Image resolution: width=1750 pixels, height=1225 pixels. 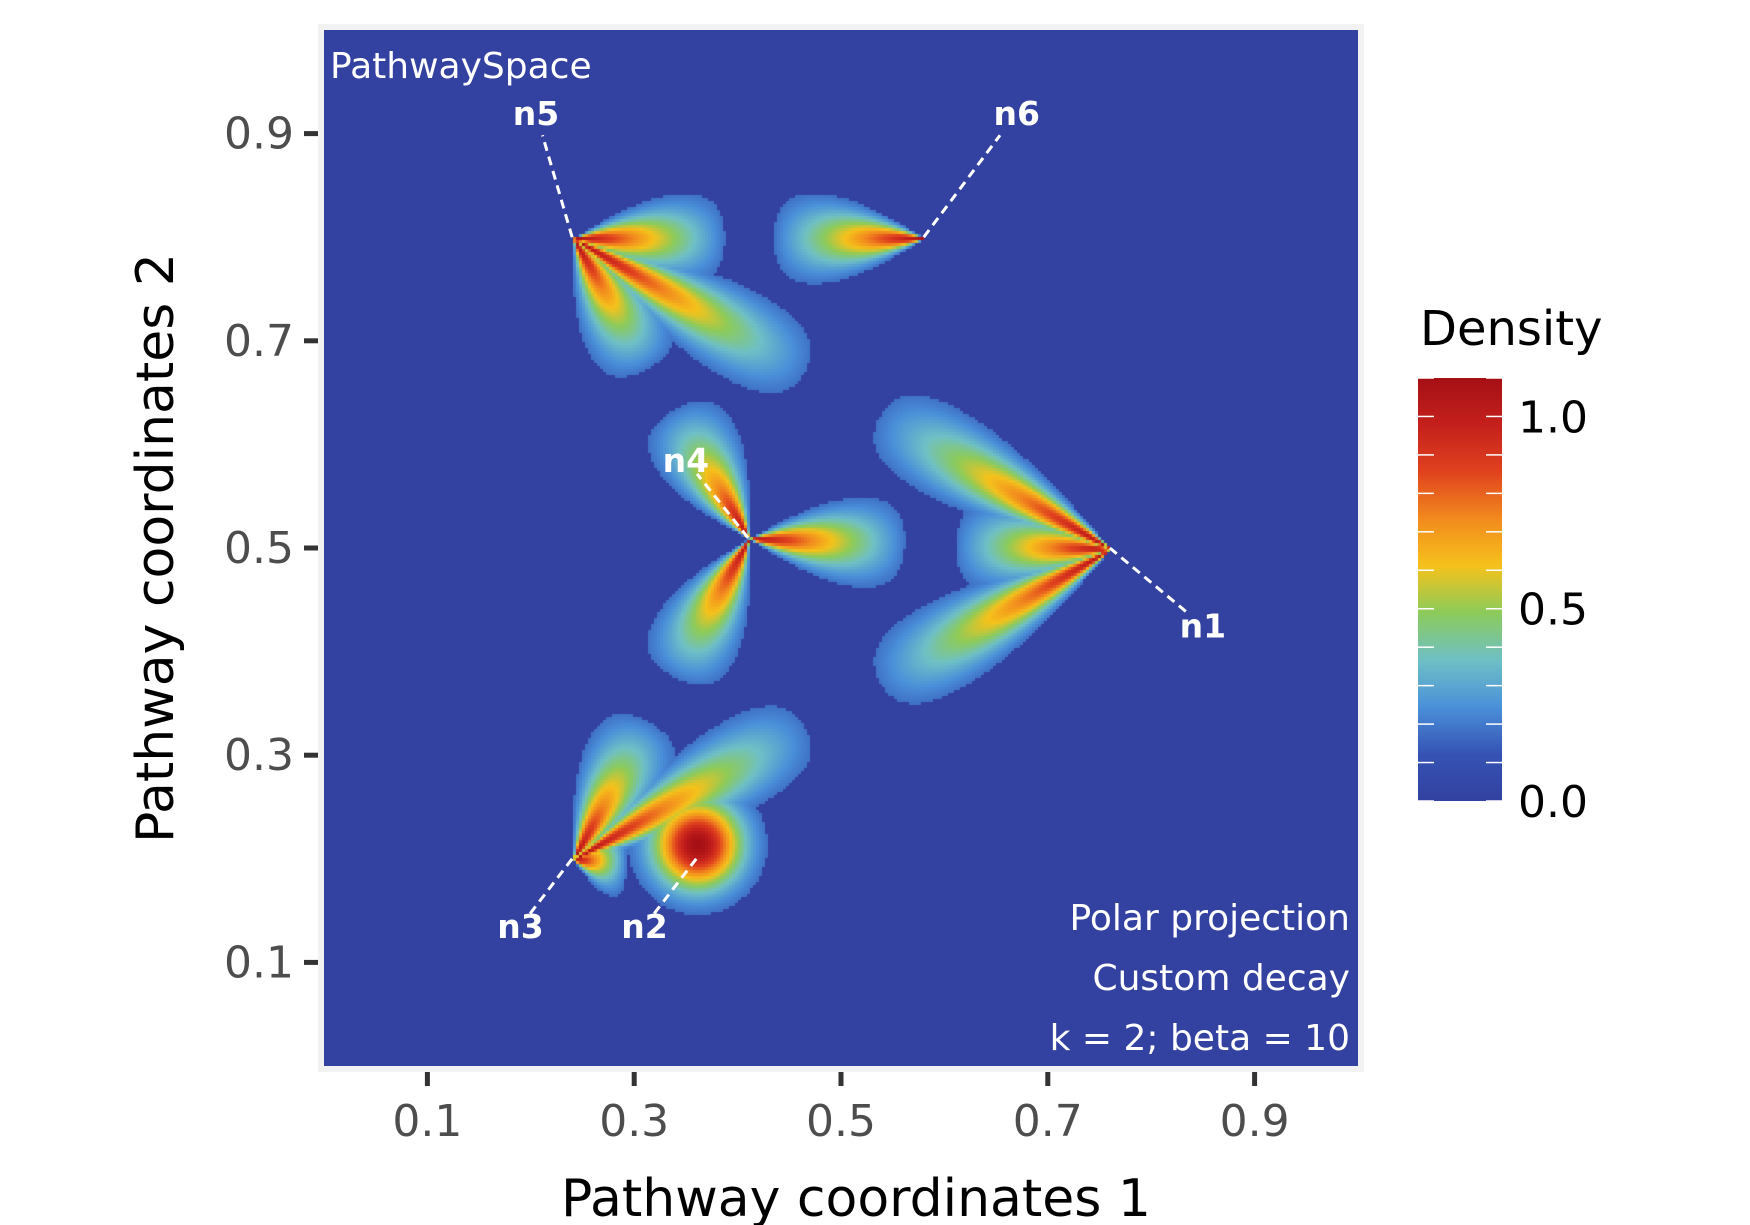 What do you see at coordinates (259, 341) in the screenshot?
I see `y-tick-label: 0.7` at bounding box center [259, 341].